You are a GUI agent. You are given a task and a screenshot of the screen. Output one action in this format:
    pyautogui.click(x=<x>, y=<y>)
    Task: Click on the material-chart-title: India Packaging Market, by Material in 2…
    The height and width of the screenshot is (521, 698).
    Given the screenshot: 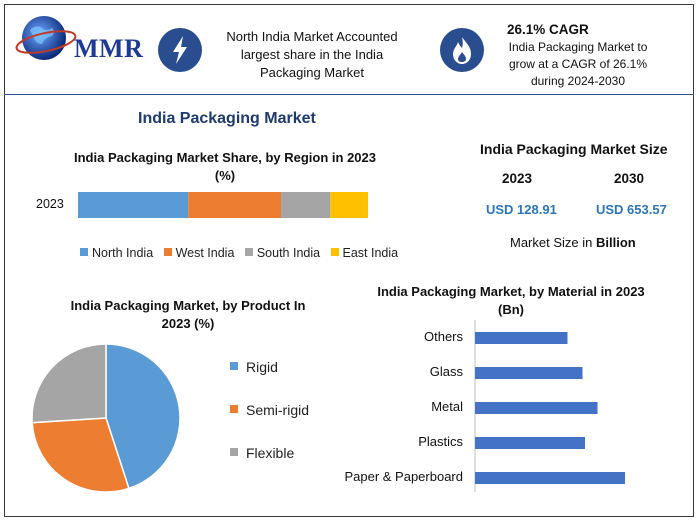 What is the action you would take?
    pyautogui.click(x=511, y=300)
    